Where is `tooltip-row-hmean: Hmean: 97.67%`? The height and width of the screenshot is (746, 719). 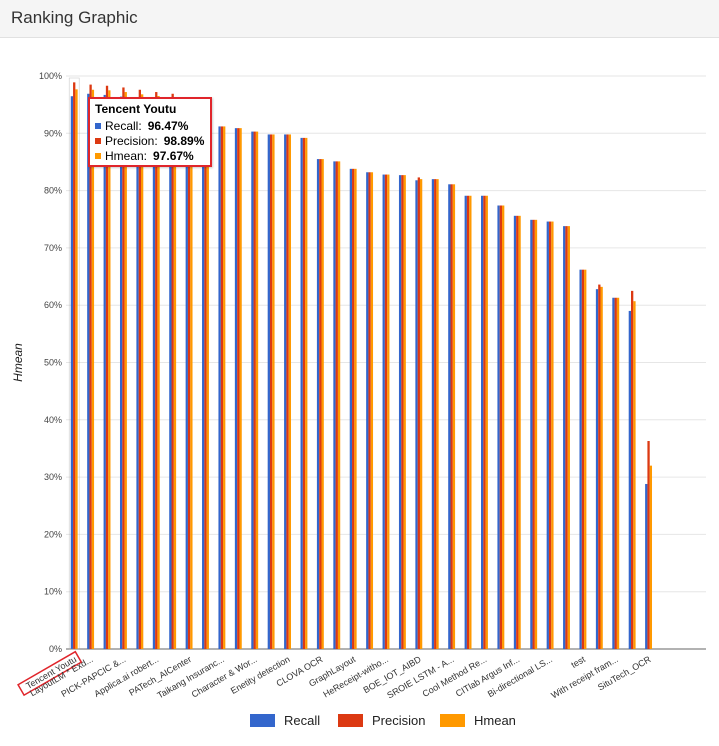 tooltip-row-hmean: Hmean: 97.67% is located at coordinates (150, 155).